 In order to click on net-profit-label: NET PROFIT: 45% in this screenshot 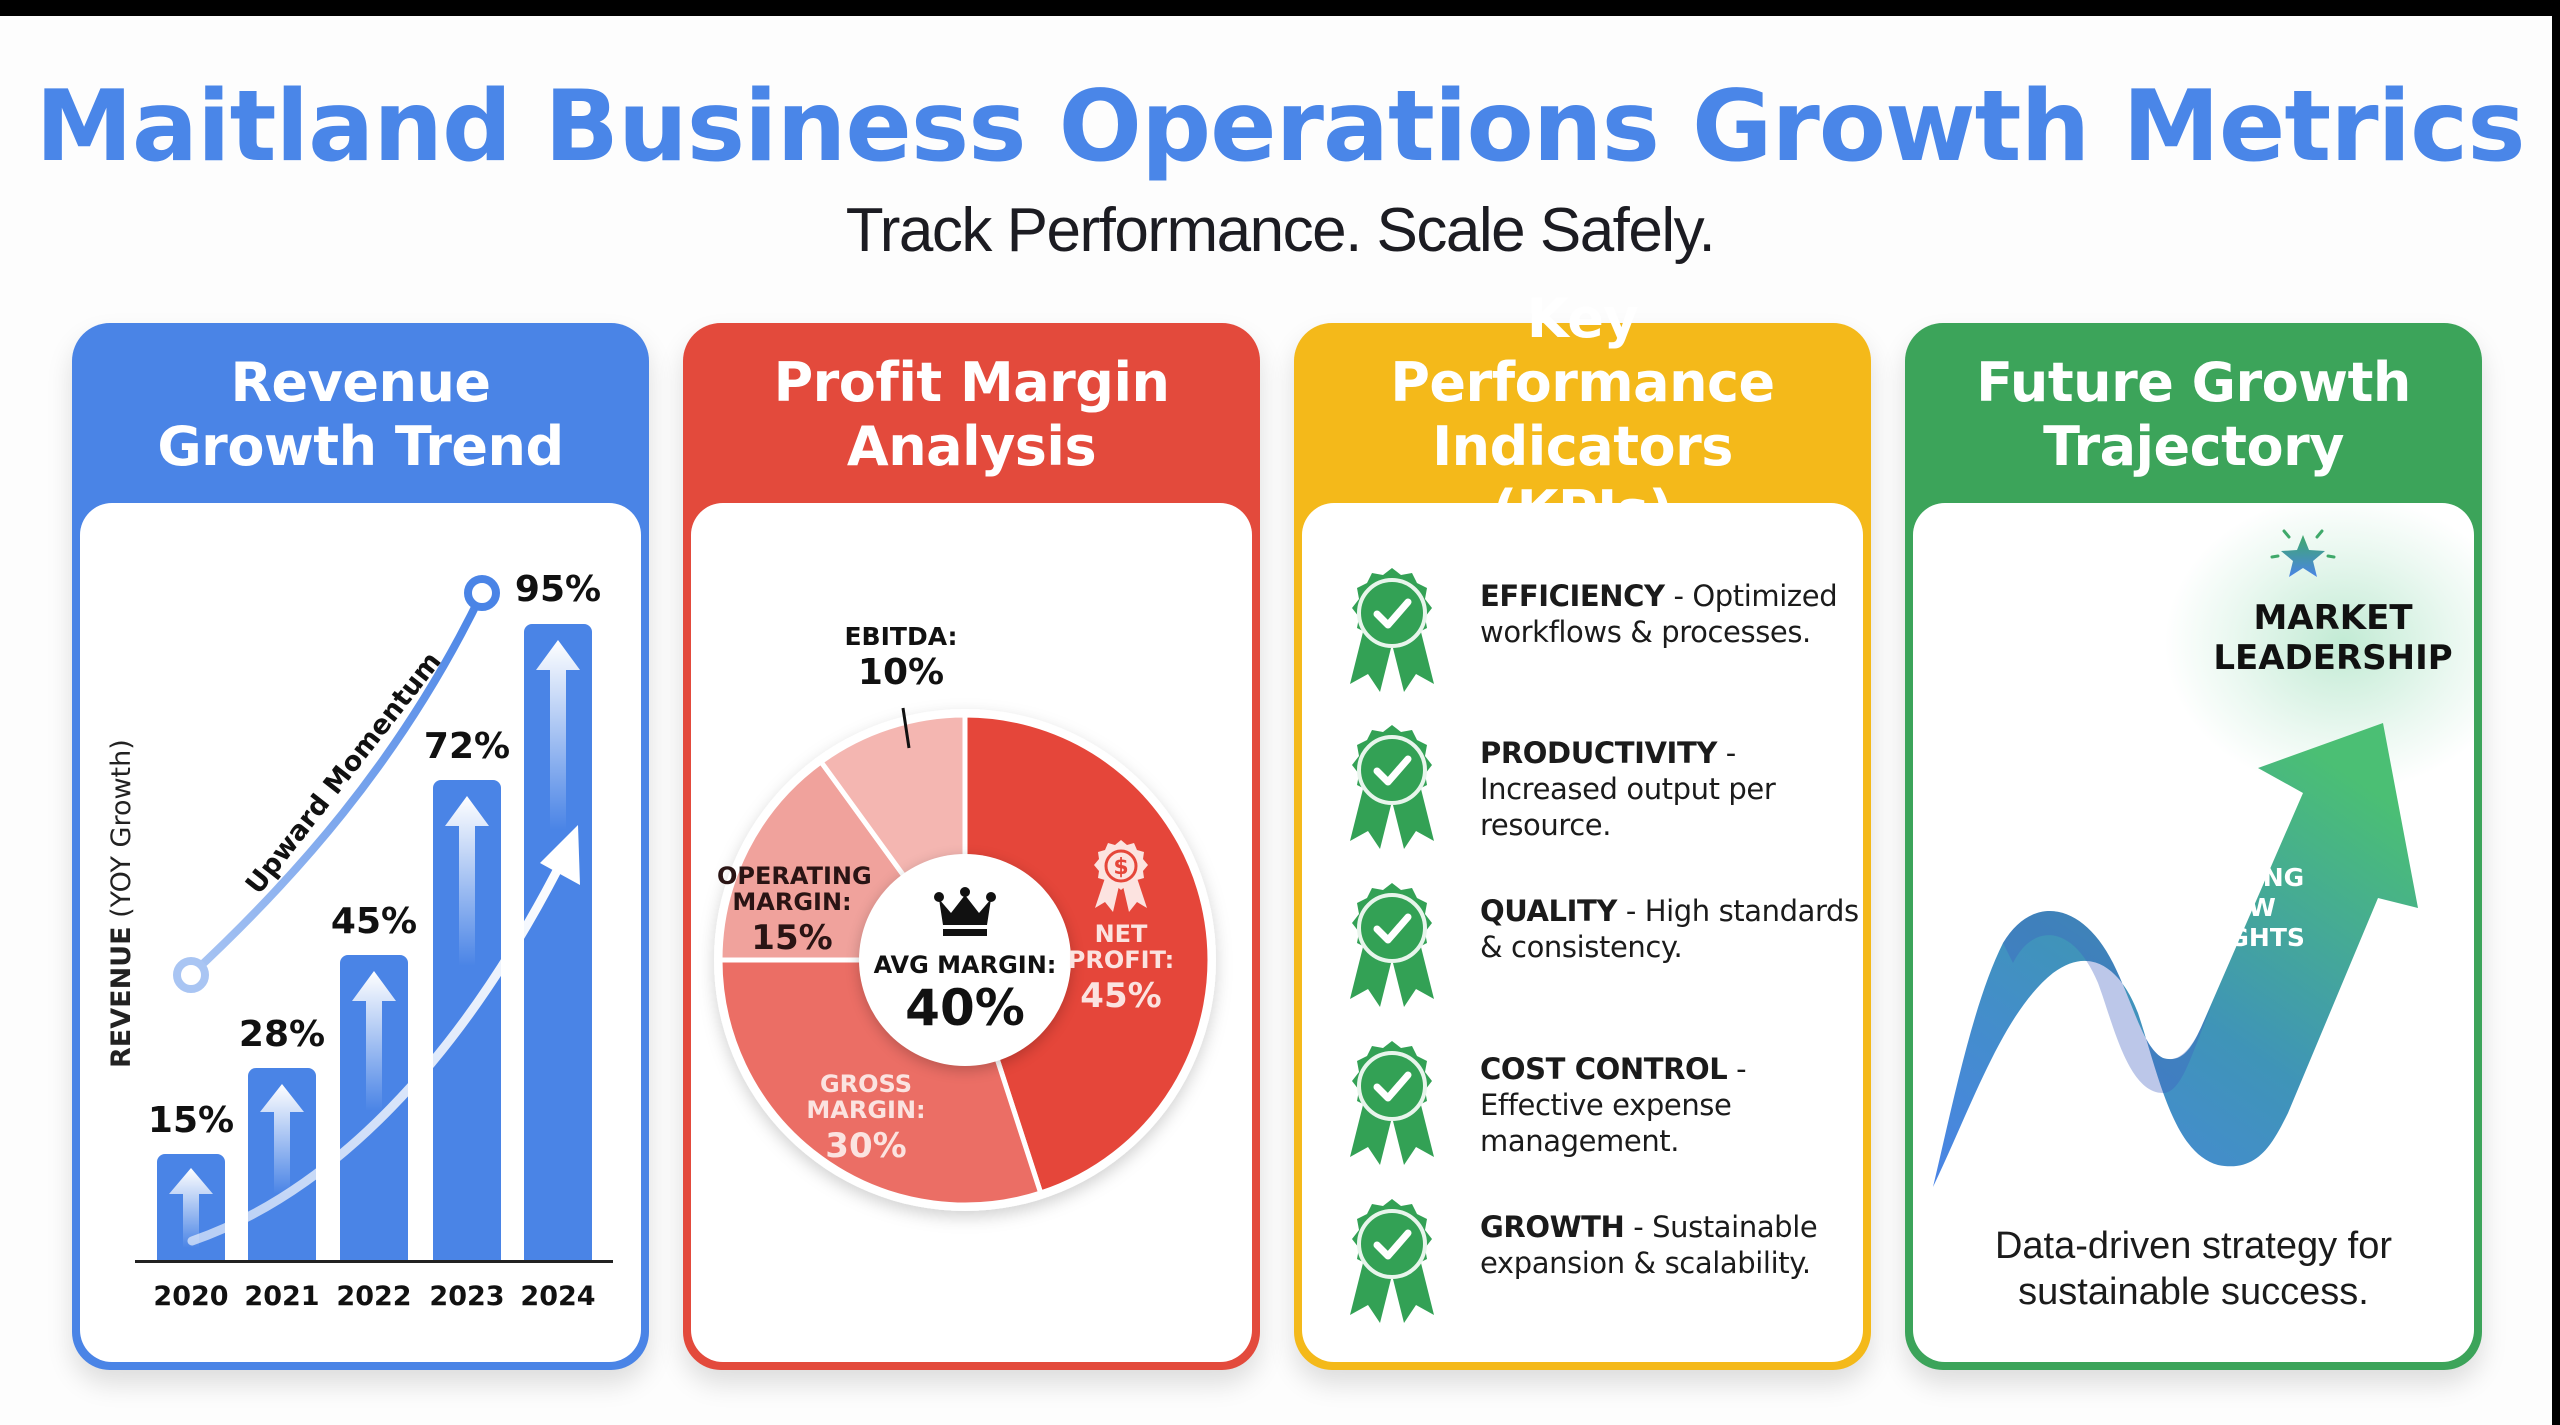, I will do `click(1121, 968)`.